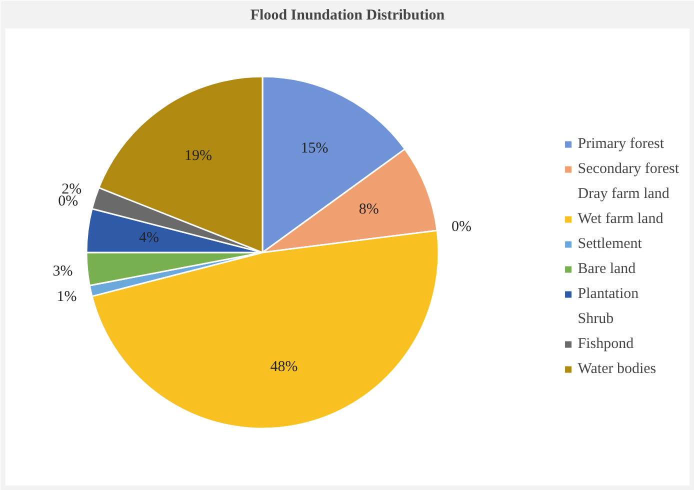 The height and width of the screenshot is (490, 694). I want to click on legend-label: Settlement, so click(610, 244).